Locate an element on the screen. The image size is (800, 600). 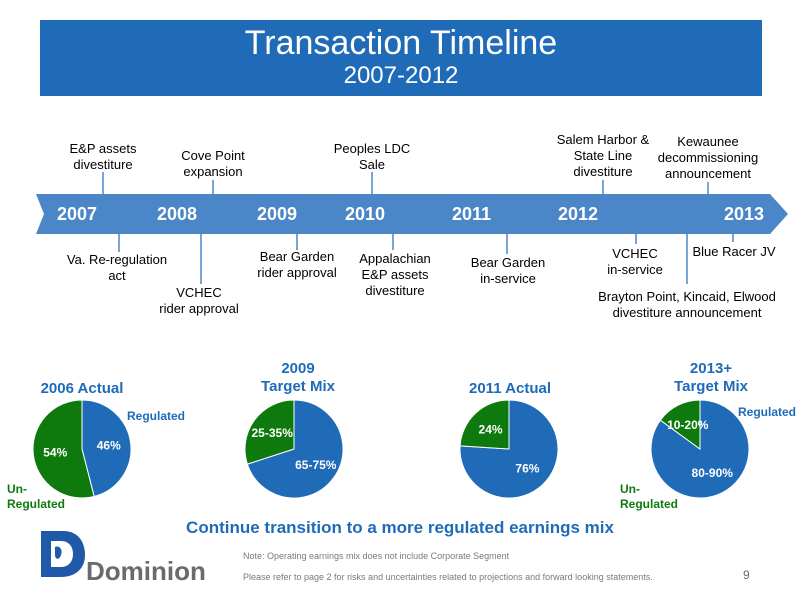
pie-slice-label: 10-20% is located at coordinates (688, 425).